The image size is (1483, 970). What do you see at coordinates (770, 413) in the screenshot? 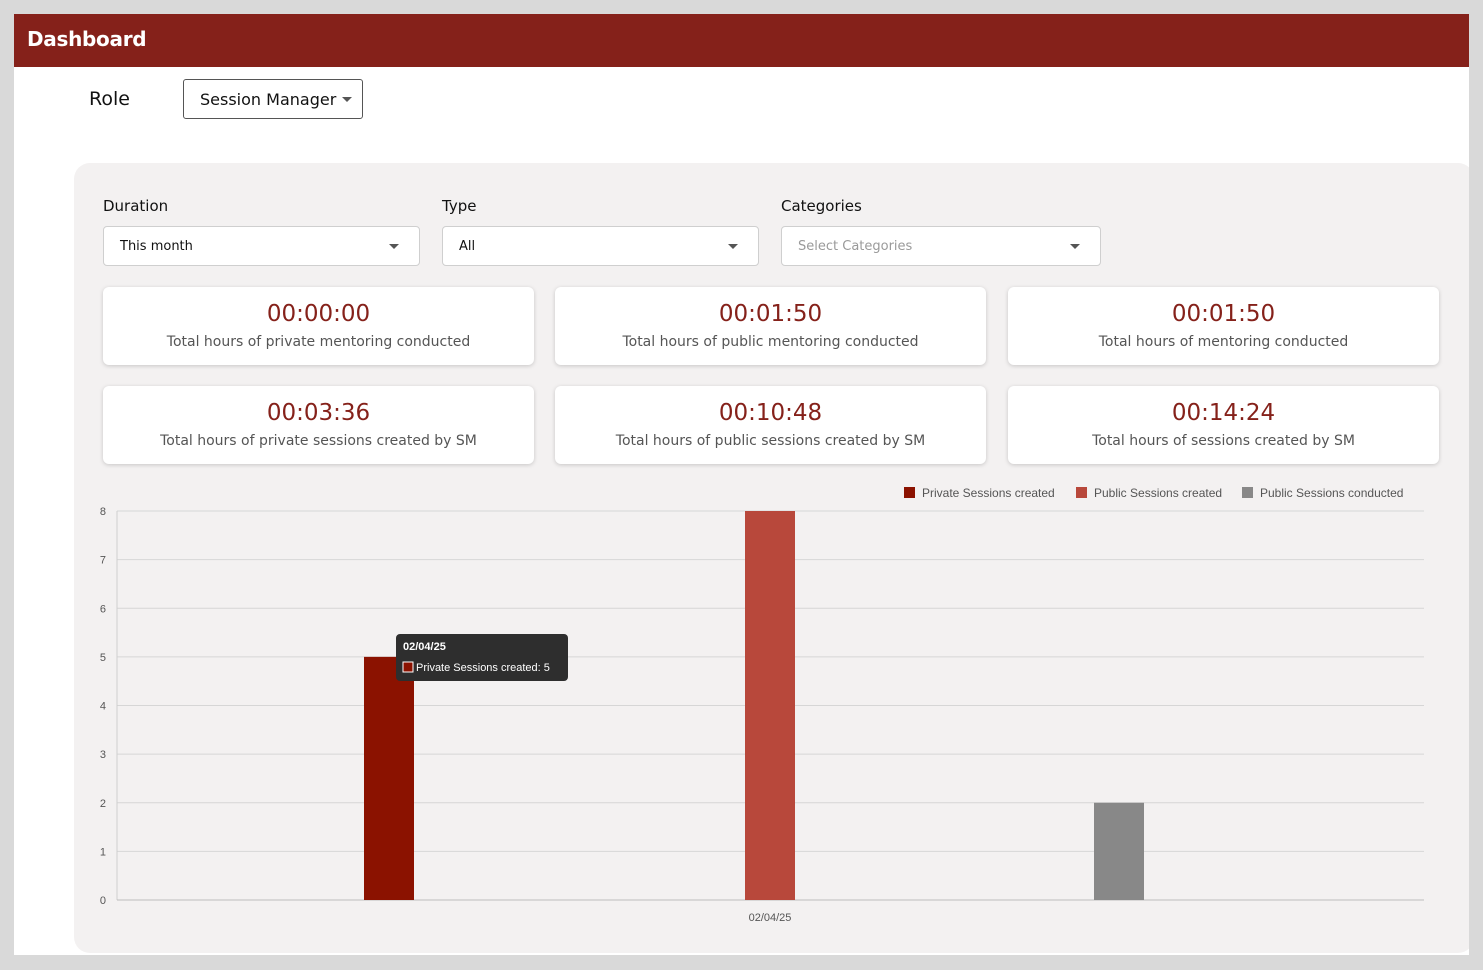
I see `stat-value: 00:10:48` at bounding box center [770, 413].